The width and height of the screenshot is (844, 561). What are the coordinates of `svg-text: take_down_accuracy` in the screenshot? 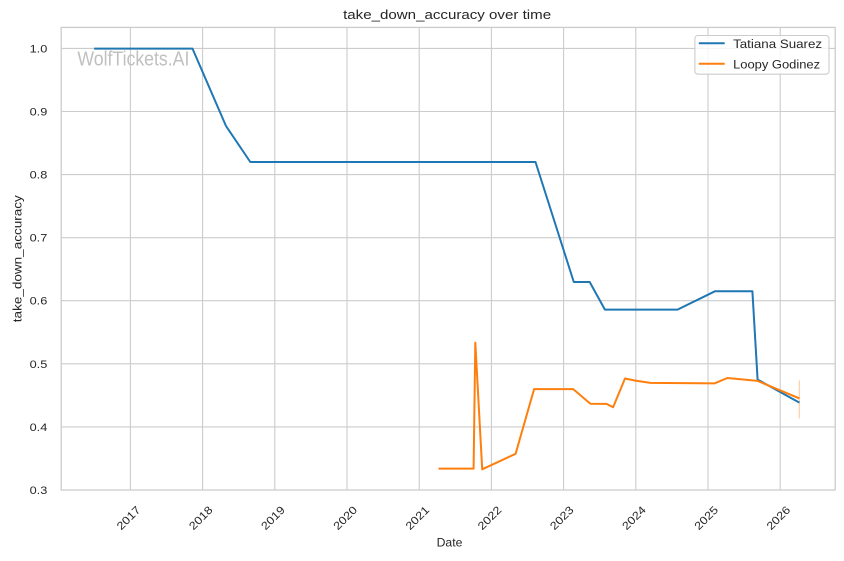 It's located at (18, 258).